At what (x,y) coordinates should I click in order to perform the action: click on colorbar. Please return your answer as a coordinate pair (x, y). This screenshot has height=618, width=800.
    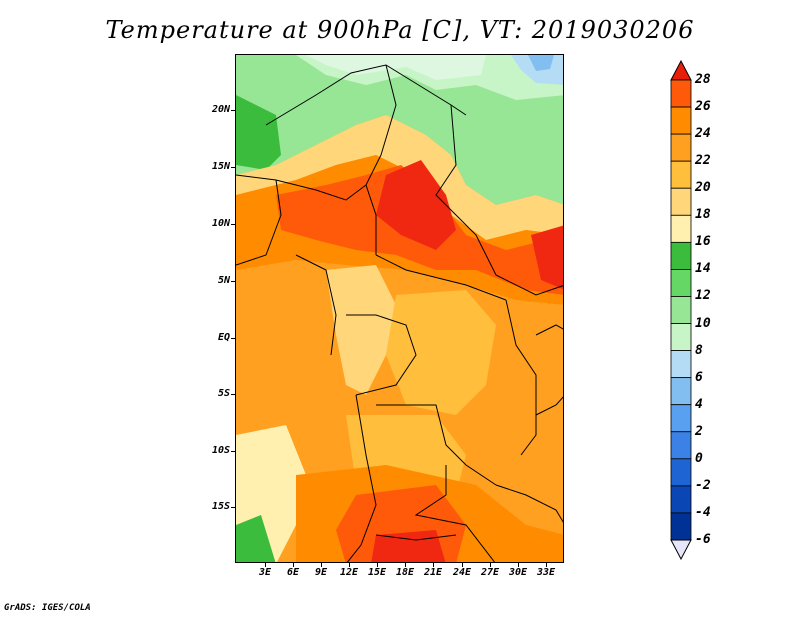
    Looking at the image, I should click on (681, 310).